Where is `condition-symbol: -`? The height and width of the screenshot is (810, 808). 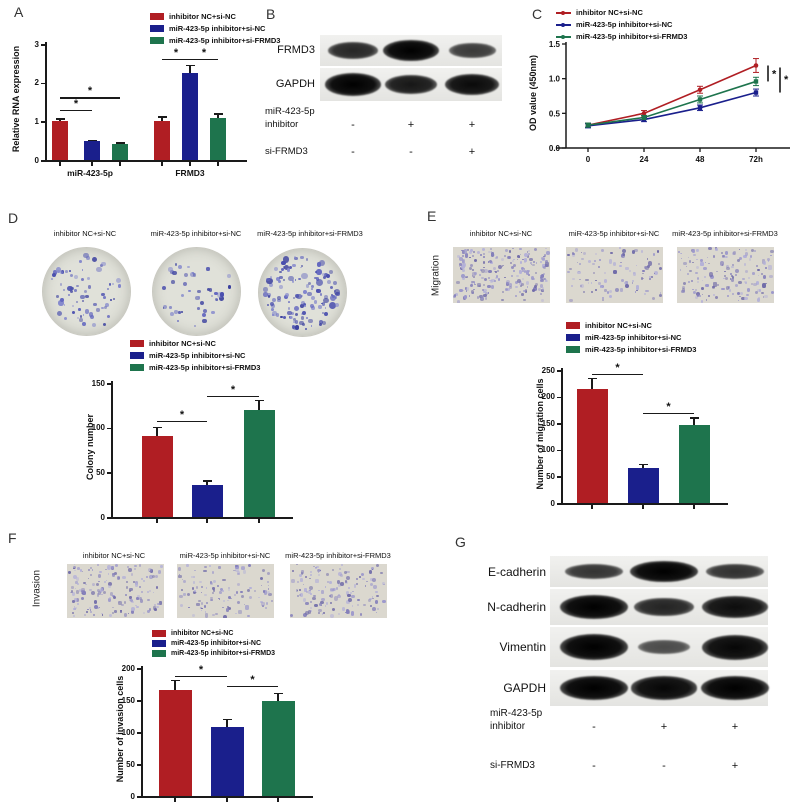 condition-symbol: - is located at coordinates (353, 152).